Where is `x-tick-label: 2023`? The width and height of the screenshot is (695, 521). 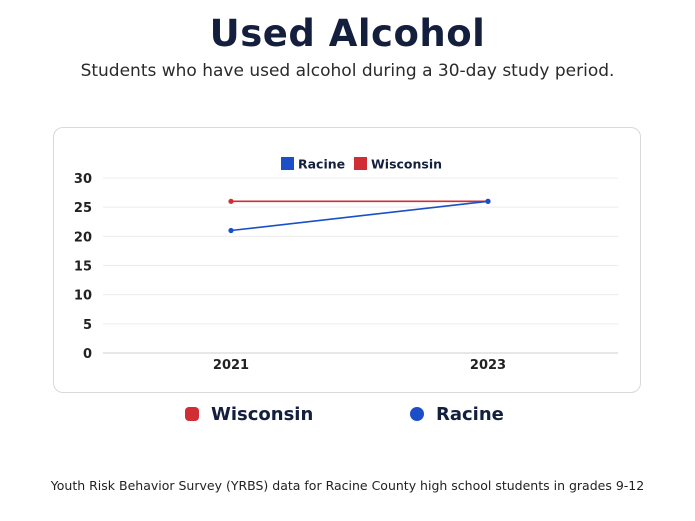
x-tick-label: 2023 is located at coordinates (488, 365).